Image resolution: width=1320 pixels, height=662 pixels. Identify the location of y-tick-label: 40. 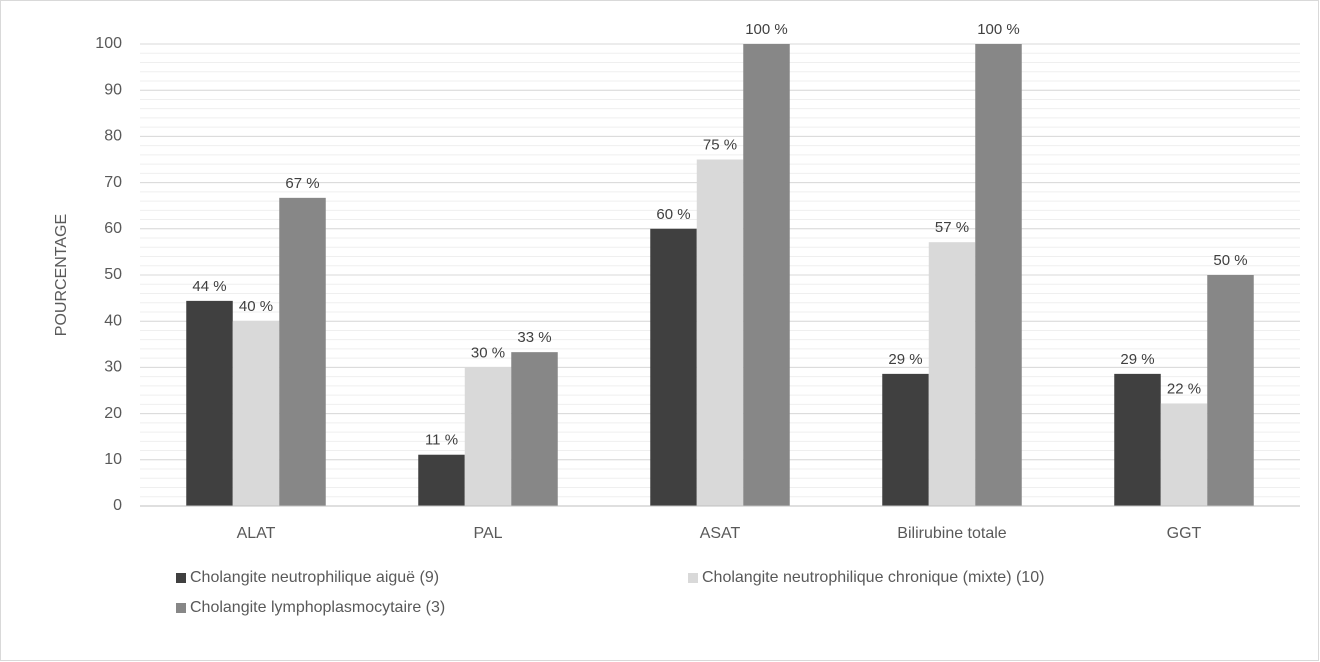
(113, 320).